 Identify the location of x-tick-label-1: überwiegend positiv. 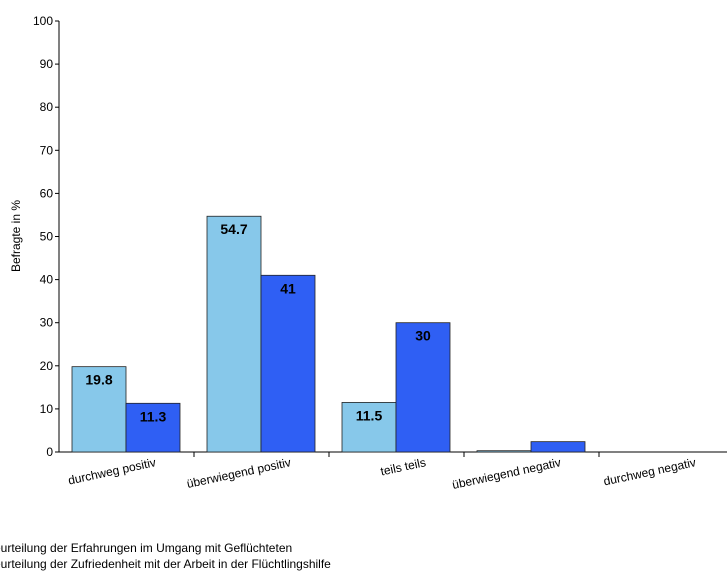
(238, 473).